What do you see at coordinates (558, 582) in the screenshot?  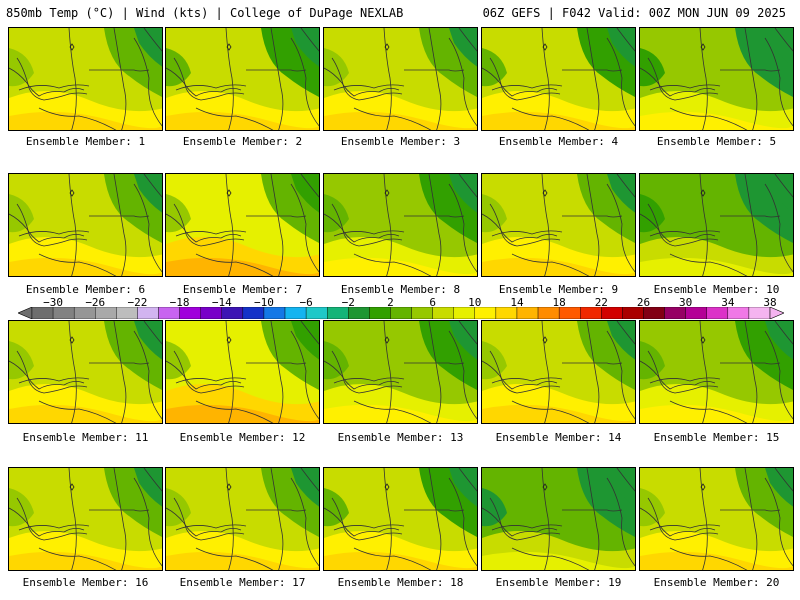 I see `member-label: Ensemble Member: 19` at bounding box center [558, 582].